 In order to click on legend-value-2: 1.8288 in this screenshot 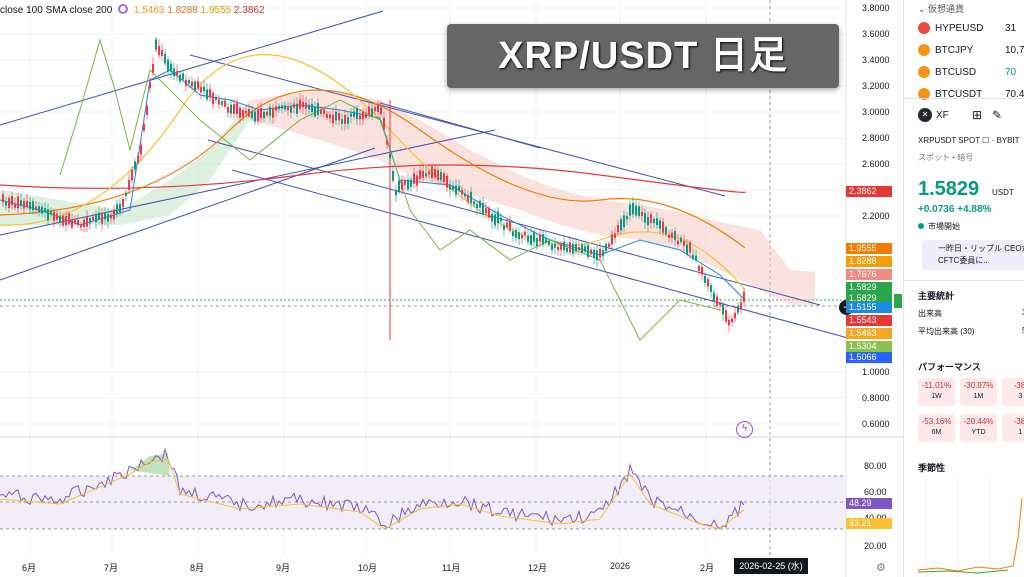, I will do `click(182, 10)`.